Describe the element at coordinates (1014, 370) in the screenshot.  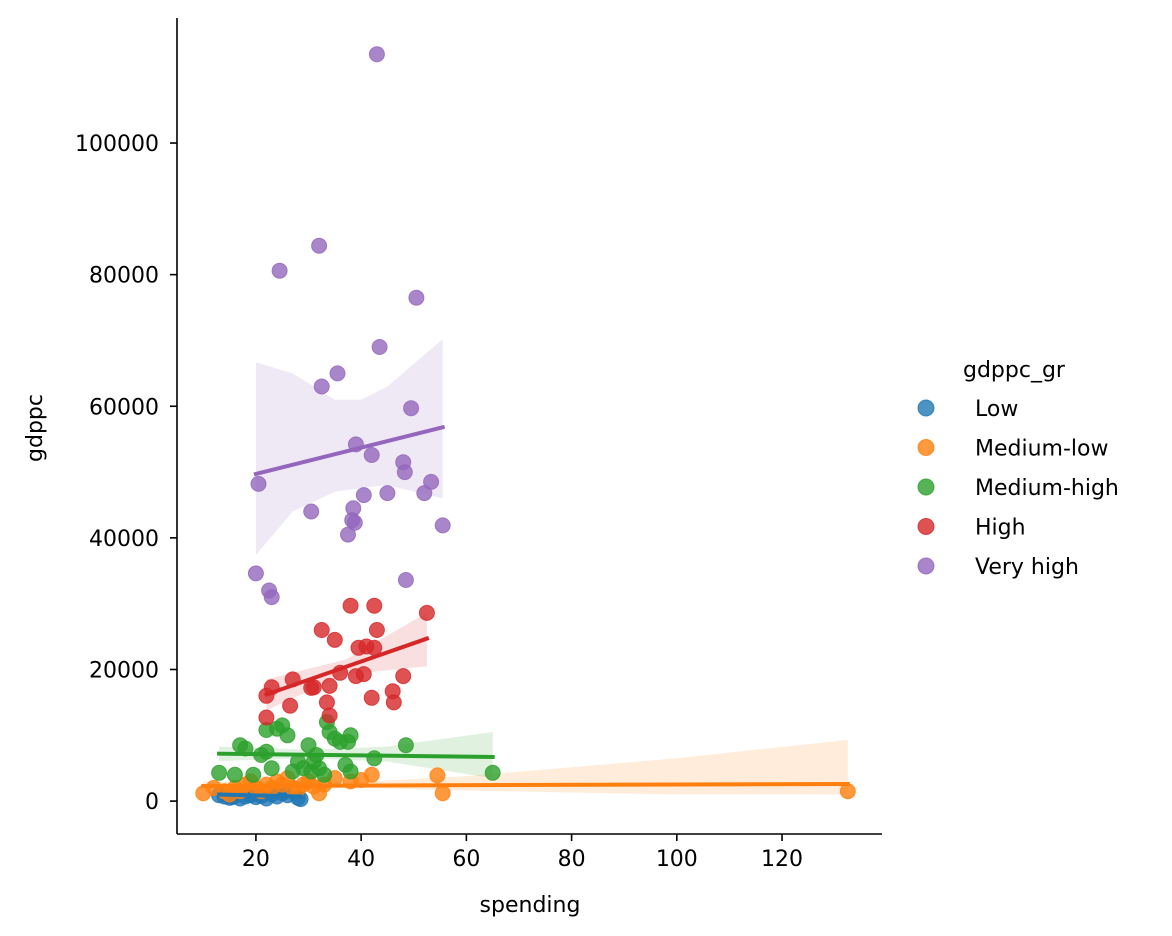
I see `legend-title: gdppc_gr` at that location.